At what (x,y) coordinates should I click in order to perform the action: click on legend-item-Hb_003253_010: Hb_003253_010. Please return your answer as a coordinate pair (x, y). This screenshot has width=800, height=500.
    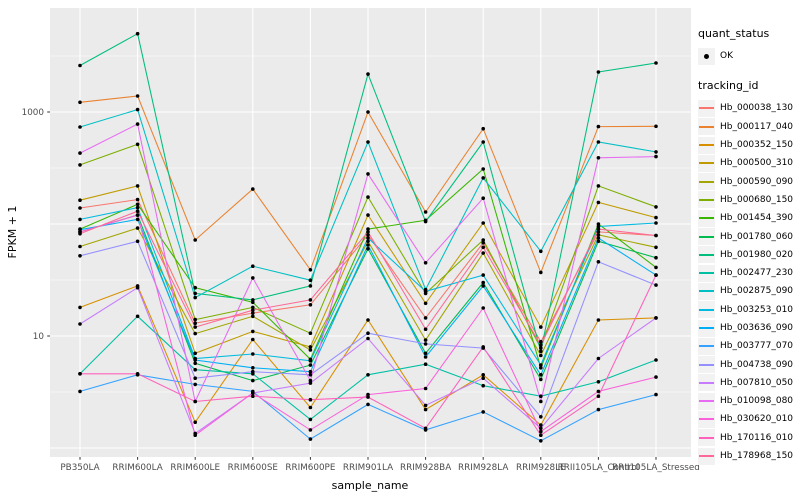
    Looking at the image, I should click on (748, 310).